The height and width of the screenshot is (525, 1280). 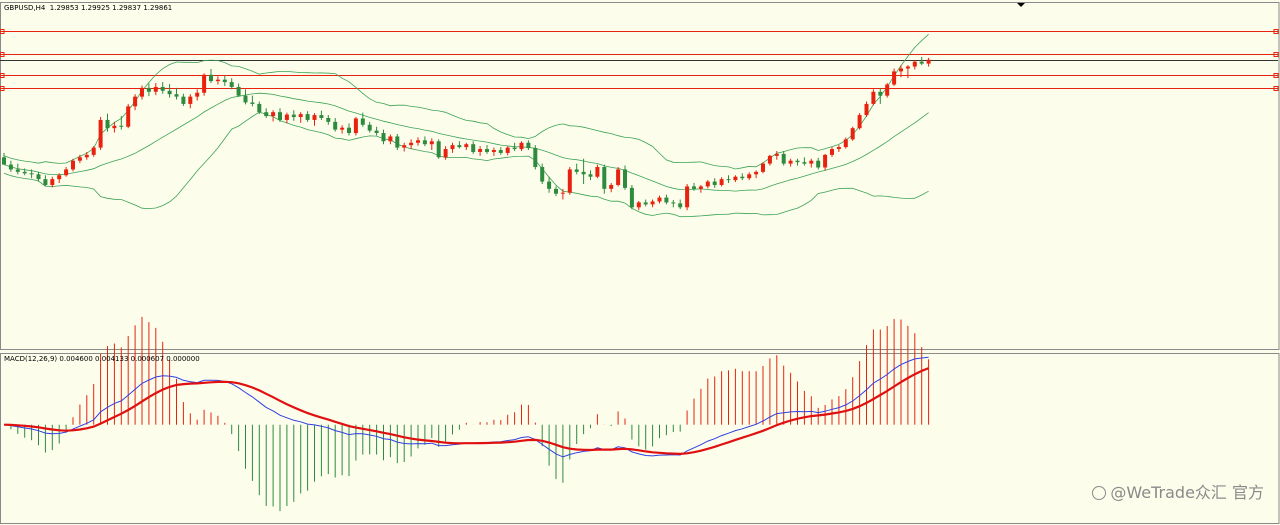 What do you see at coordinates (466, 411) in the screenshot?
I see `macd-signal-line` at bounding box center [466, 411].